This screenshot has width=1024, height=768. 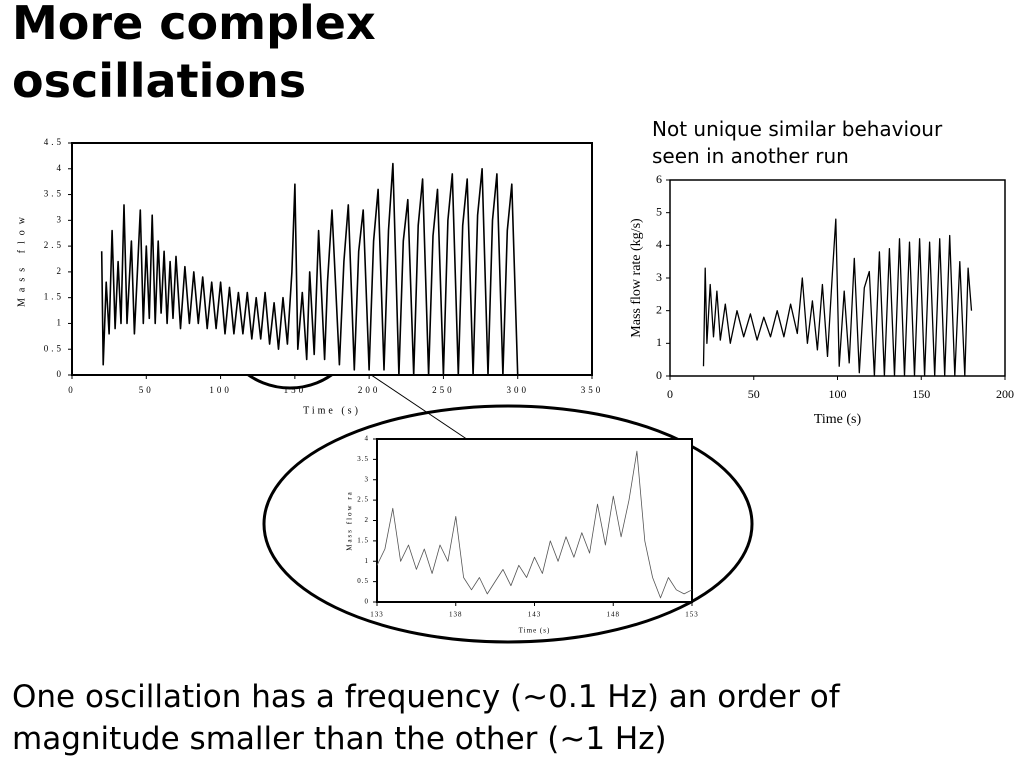 What do you see at coordinates (443, 390) in the screenshot?
I see `x-tick-label: 250` at bounding box center [443, 390].